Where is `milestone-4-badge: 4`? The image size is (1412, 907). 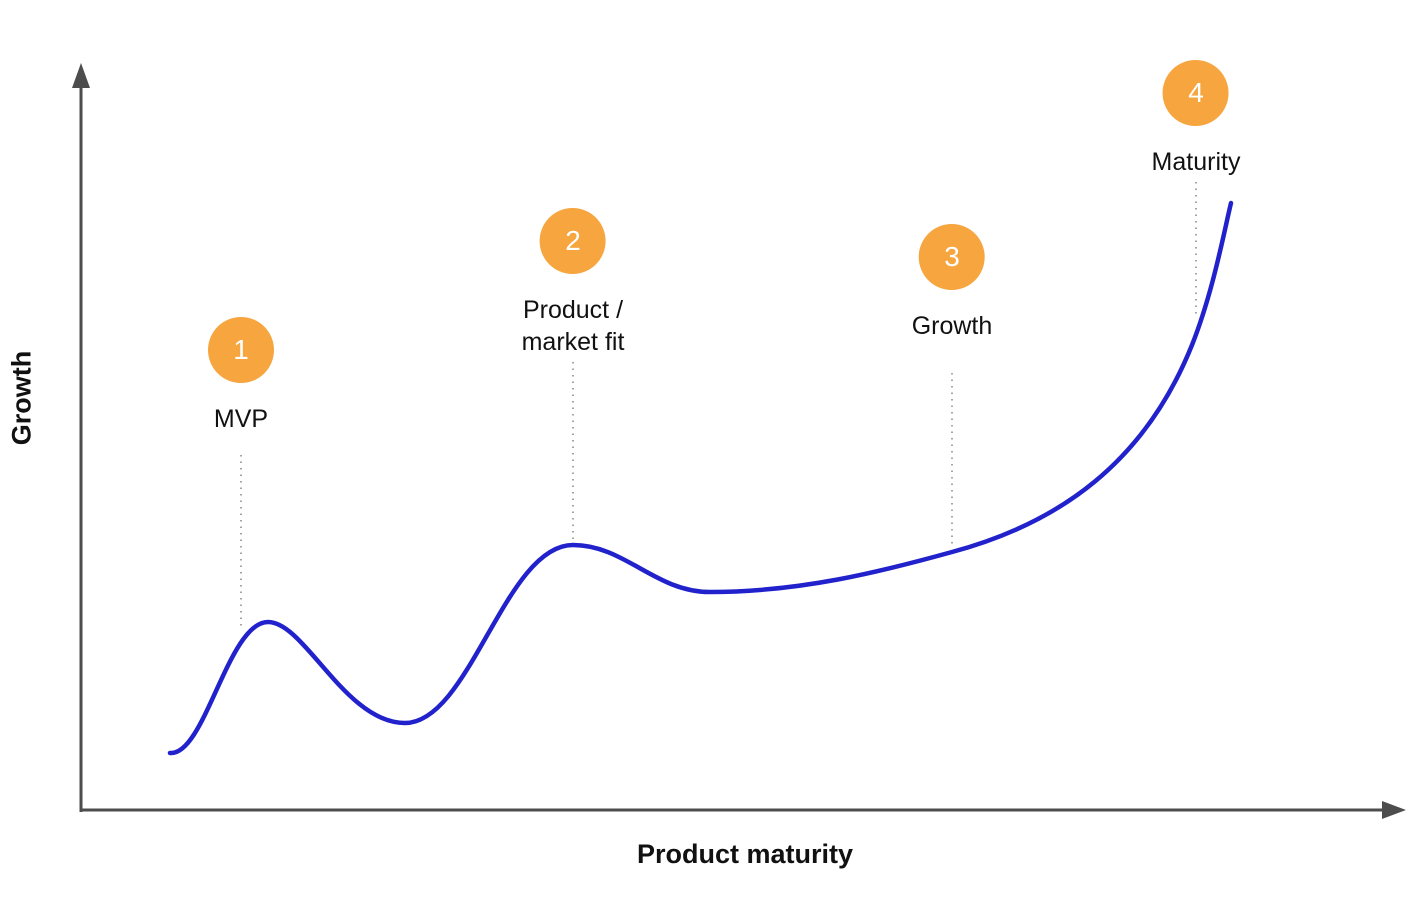 milestone-4-badge: 4 is located at coordinates (1196, 93).